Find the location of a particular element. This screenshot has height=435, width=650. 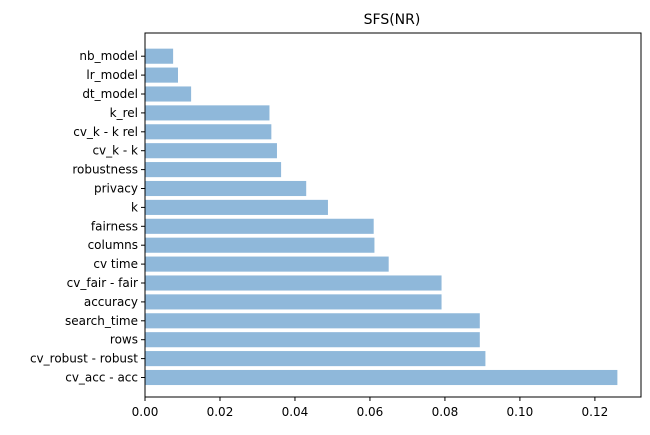

y-tick-label: privacy is located at coordinates (116, 189).